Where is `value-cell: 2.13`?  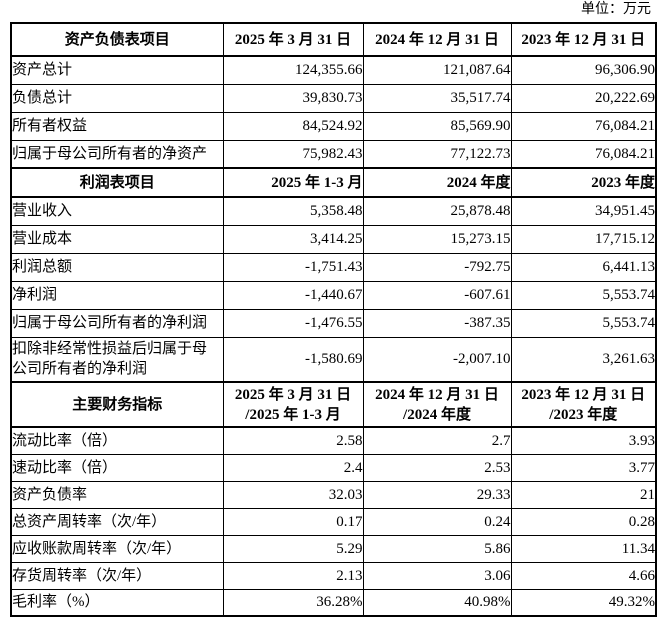
value-cell: 2.13 is located at coordinates (293, 575).